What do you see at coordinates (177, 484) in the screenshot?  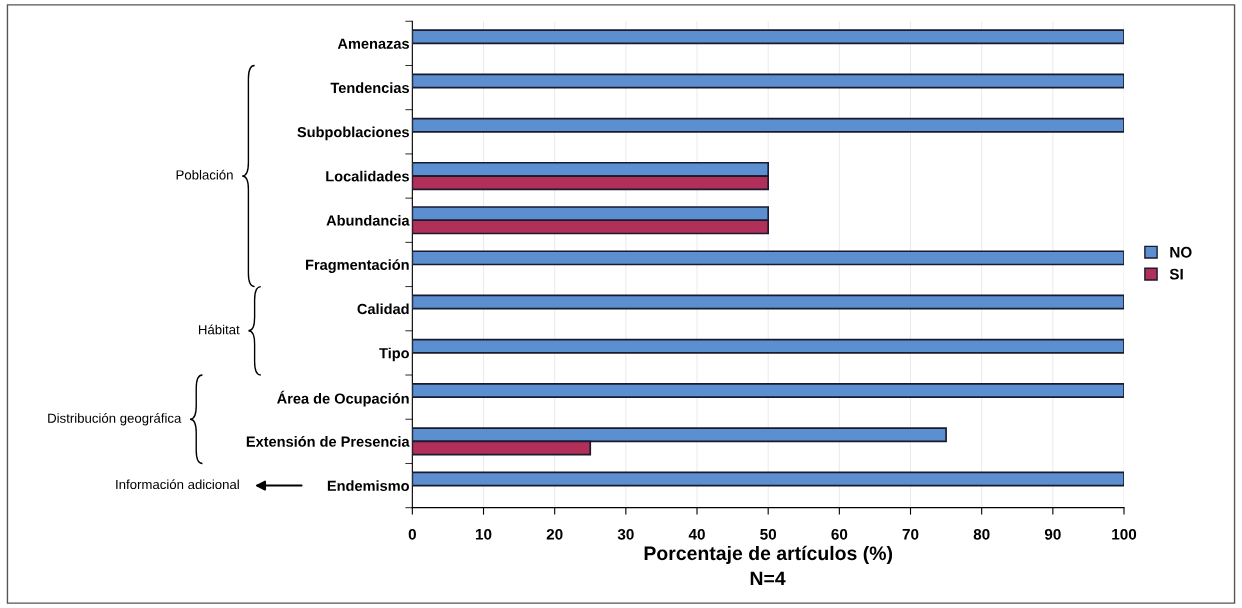 I see `text: Información adicional` at bounding box center [177, 484].